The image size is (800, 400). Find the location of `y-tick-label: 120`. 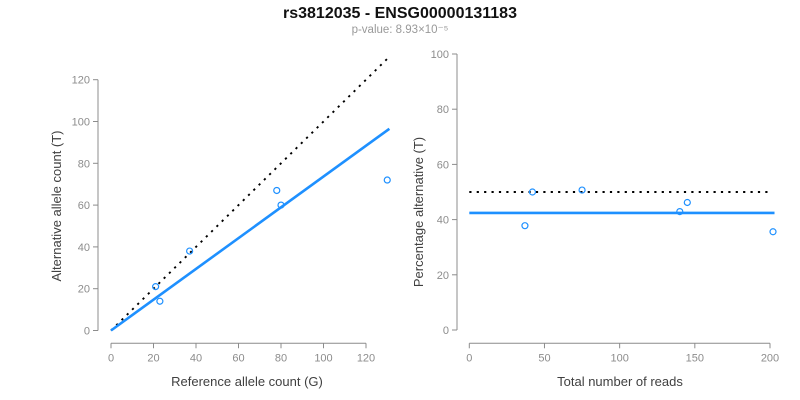

y-tick-label: 120 is located at coordinates (81, 81).